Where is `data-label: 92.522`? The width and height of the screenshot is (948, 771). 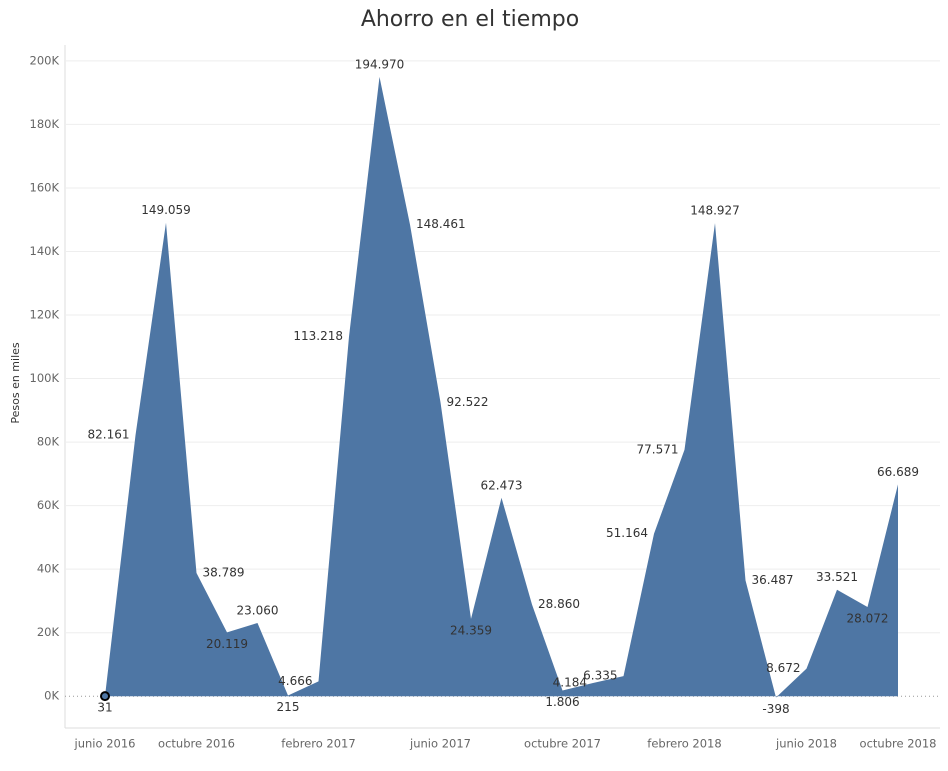 data-label: 92.522 is located at coordinates (468, 402).